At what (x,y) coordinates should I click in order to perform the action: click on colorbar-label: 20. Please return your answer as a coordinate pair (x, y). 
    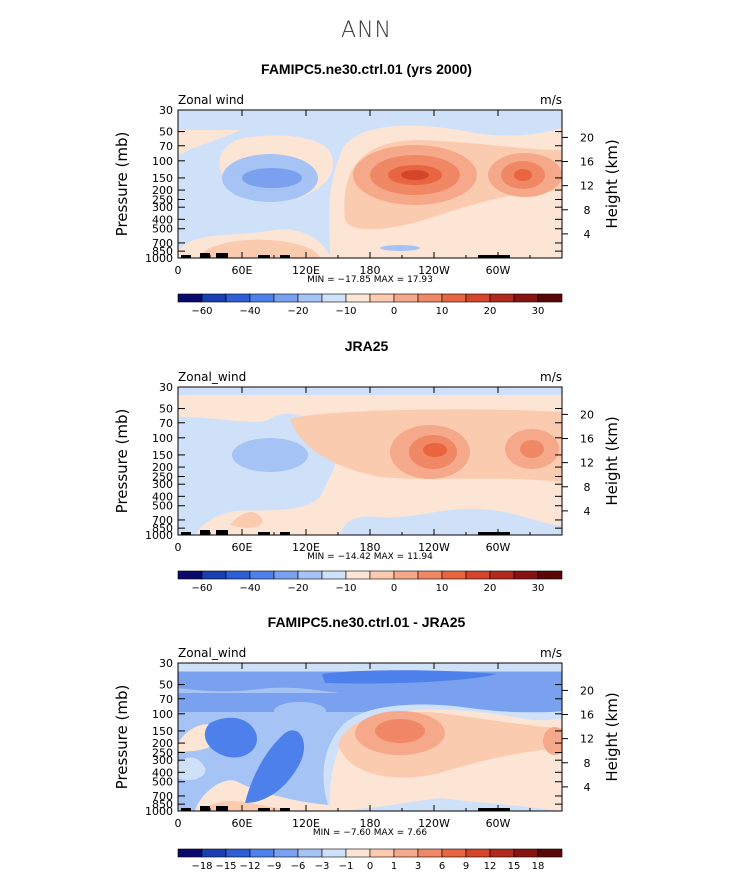
    Looking at the image, I should click on (490, 311).